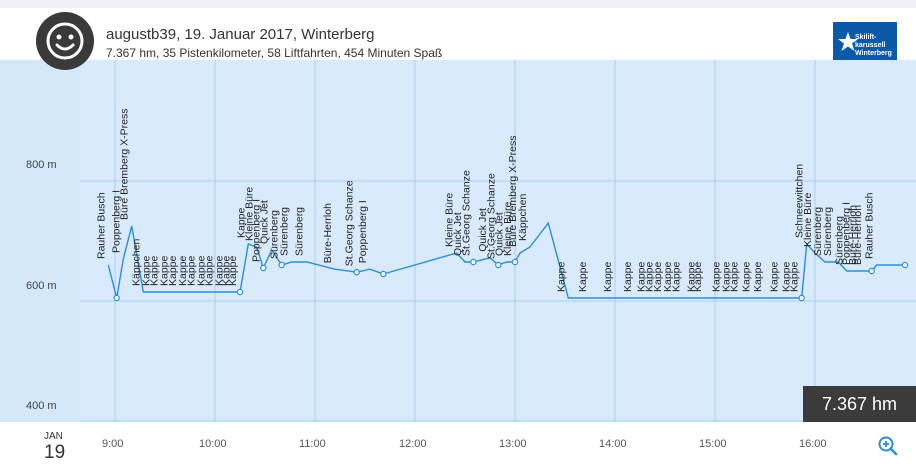 The height and width of the screenshot is (468, 916). I want to click on x-tick-label: 14:00, so click(613, 444).